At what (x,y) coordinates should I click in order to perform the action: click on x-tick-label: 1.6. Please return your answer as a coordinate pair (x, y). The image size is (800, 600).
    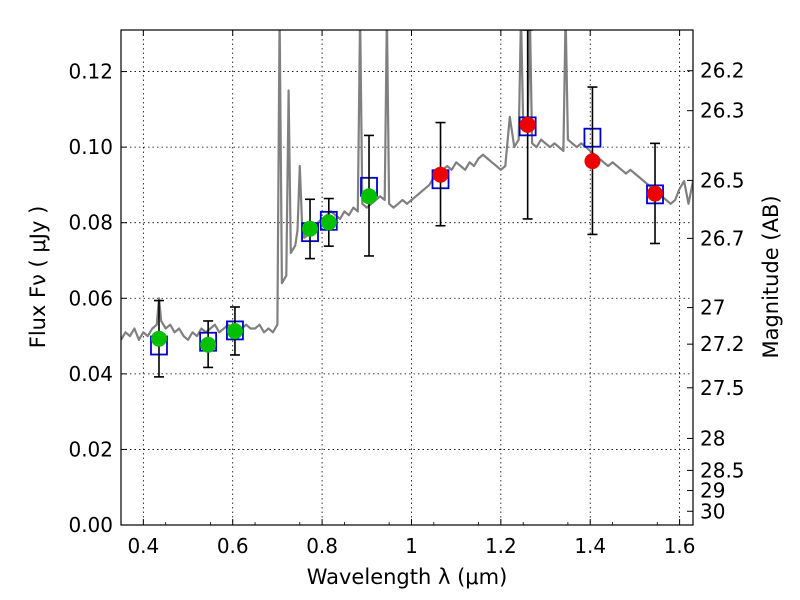
    Looking at the image, I should click on (680, 546).